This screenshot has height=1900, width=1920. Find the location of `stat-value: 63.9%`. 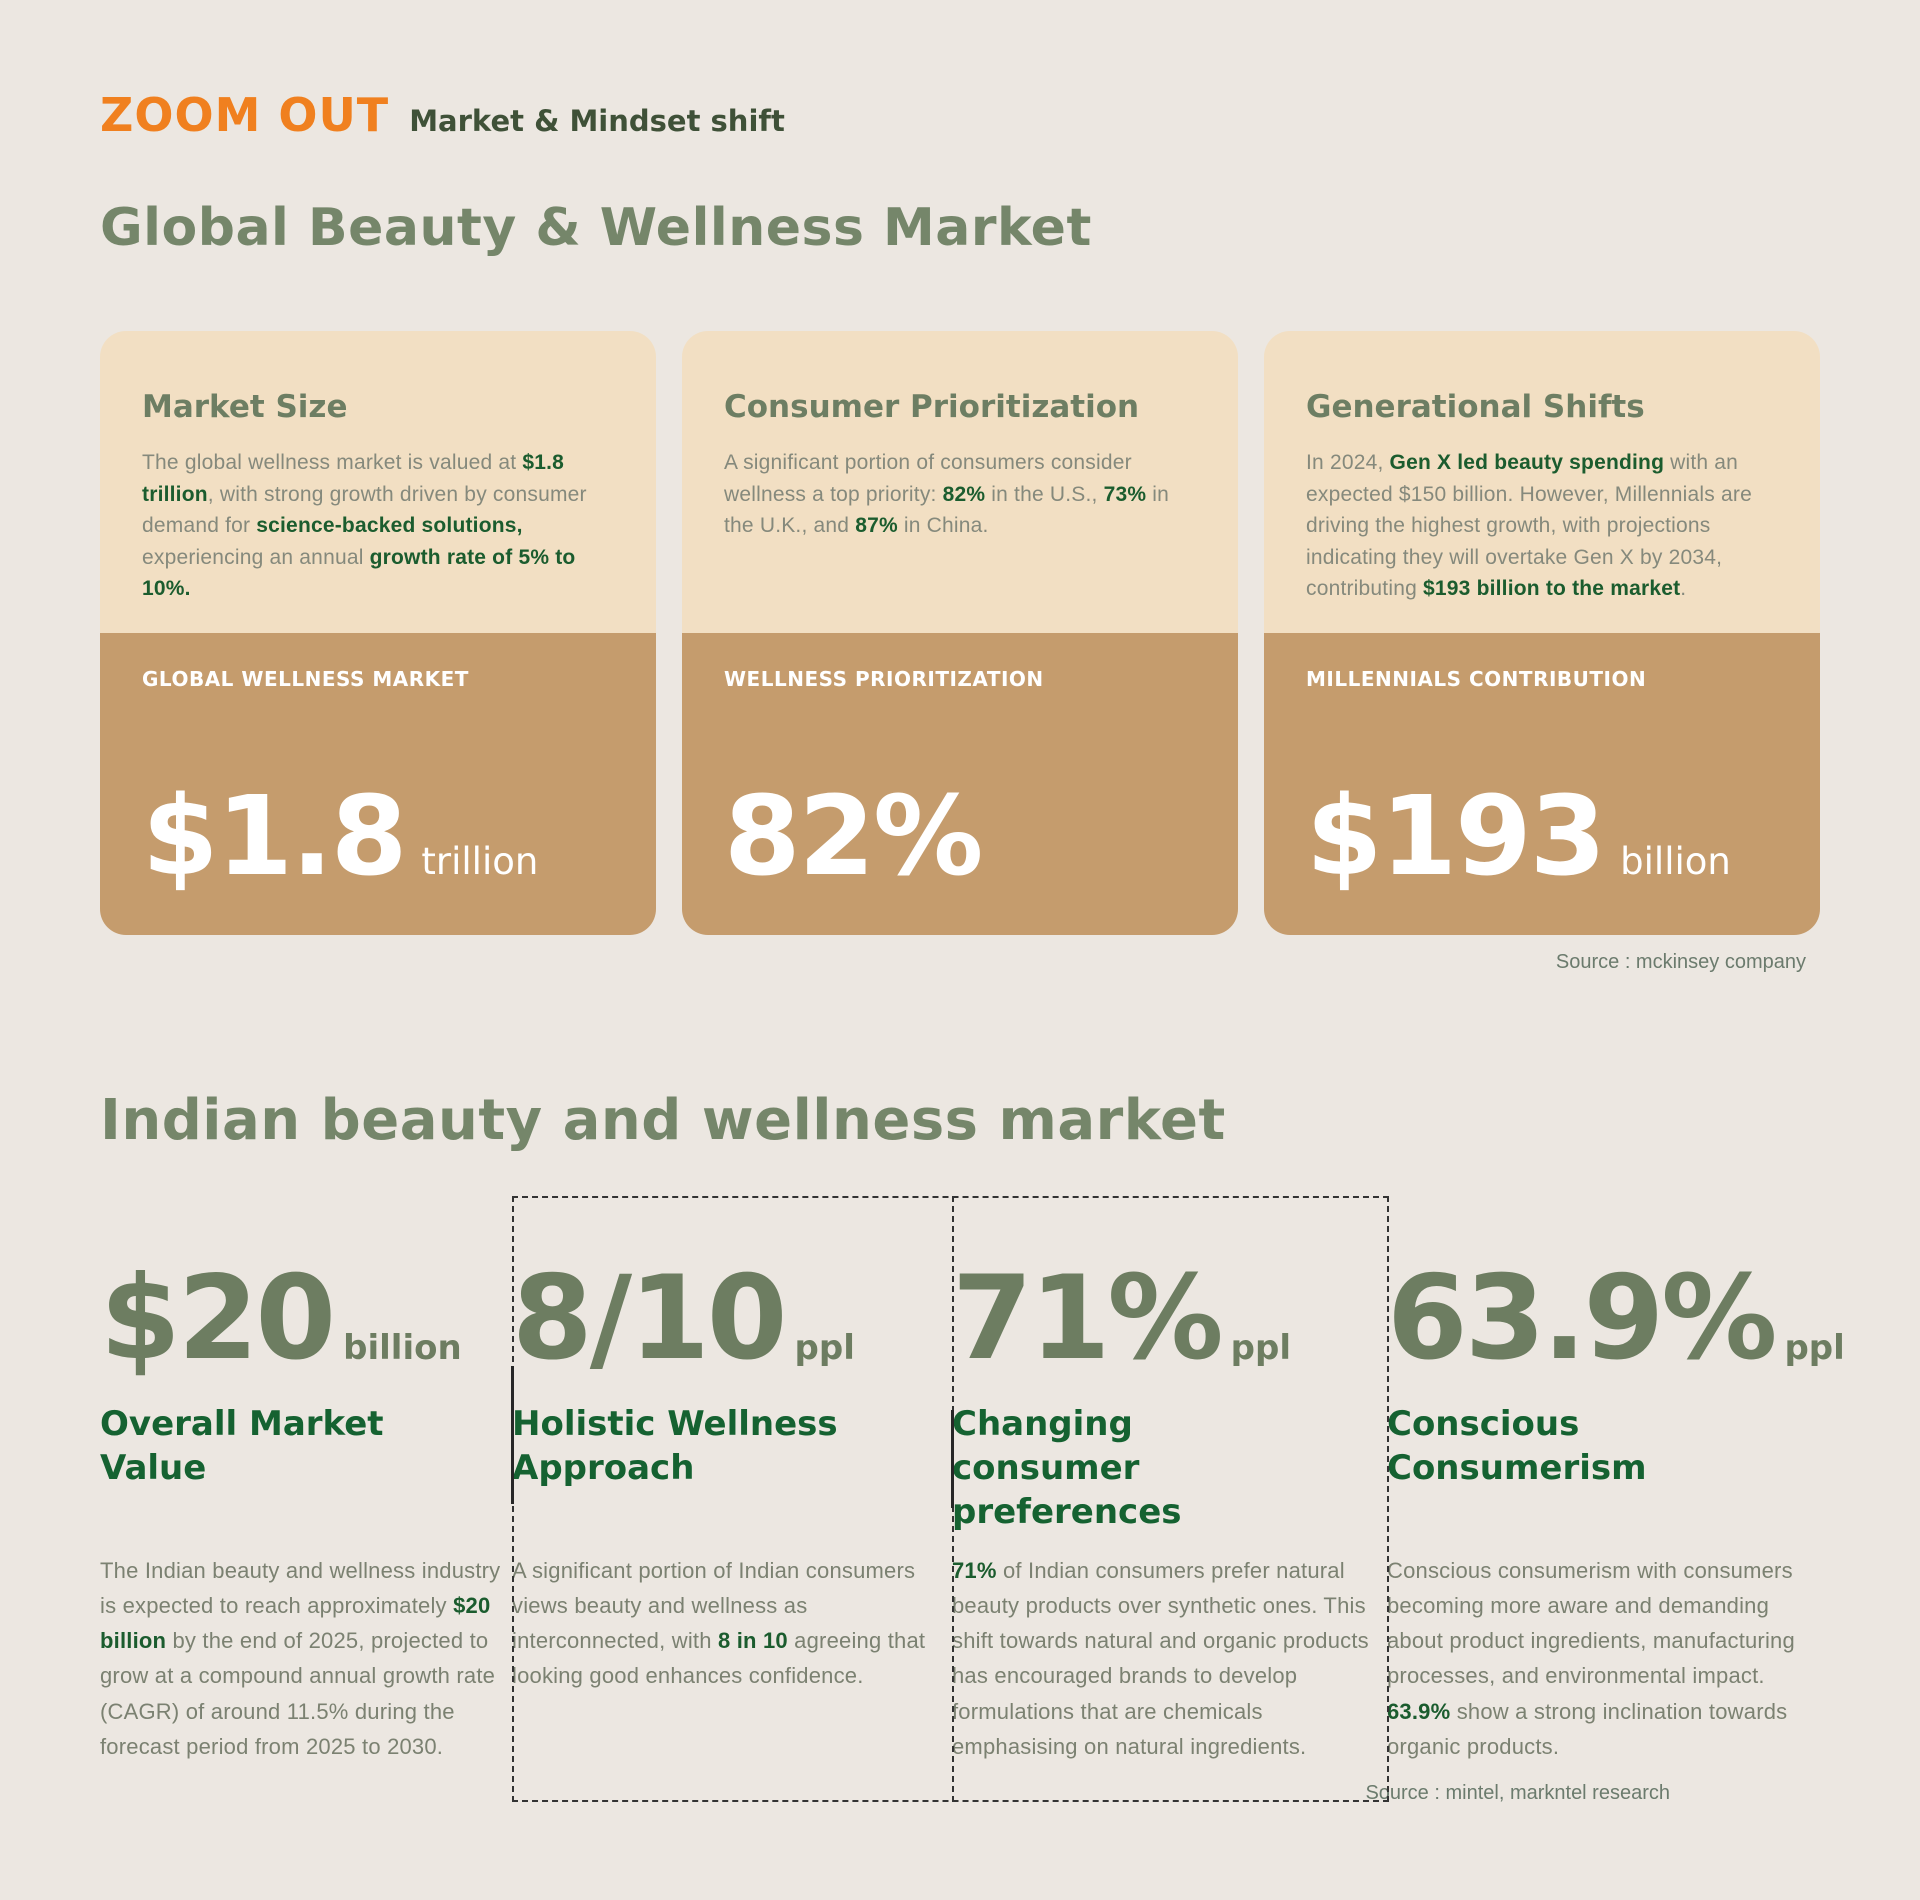

stat-value: 63.9% is located at coordinates (1582, 1318).